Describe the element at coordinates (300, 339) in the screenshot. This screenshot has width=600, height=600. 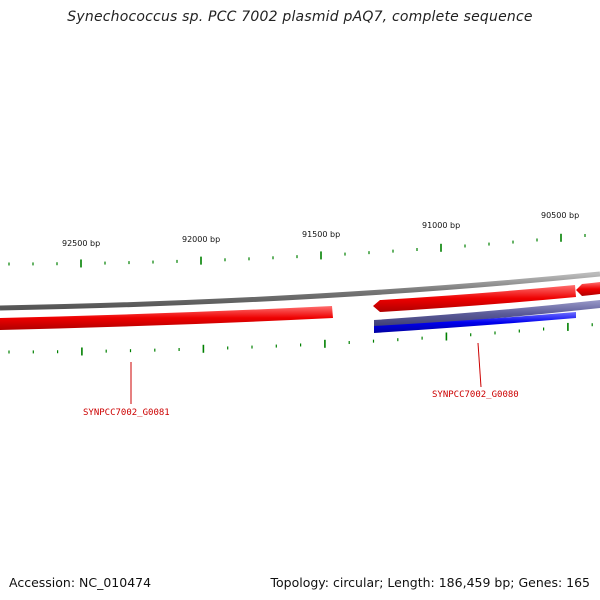
I see `inner-tick-ring` at that location.